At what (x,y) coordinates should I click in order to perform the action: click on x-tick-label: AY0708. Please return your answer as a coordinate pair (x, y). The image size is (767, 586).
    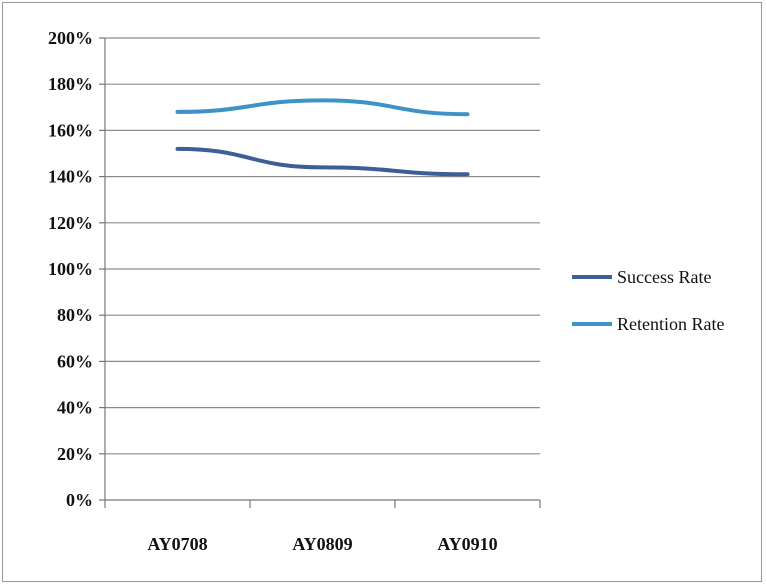
    Looking at the image, I should click on (177, 544).